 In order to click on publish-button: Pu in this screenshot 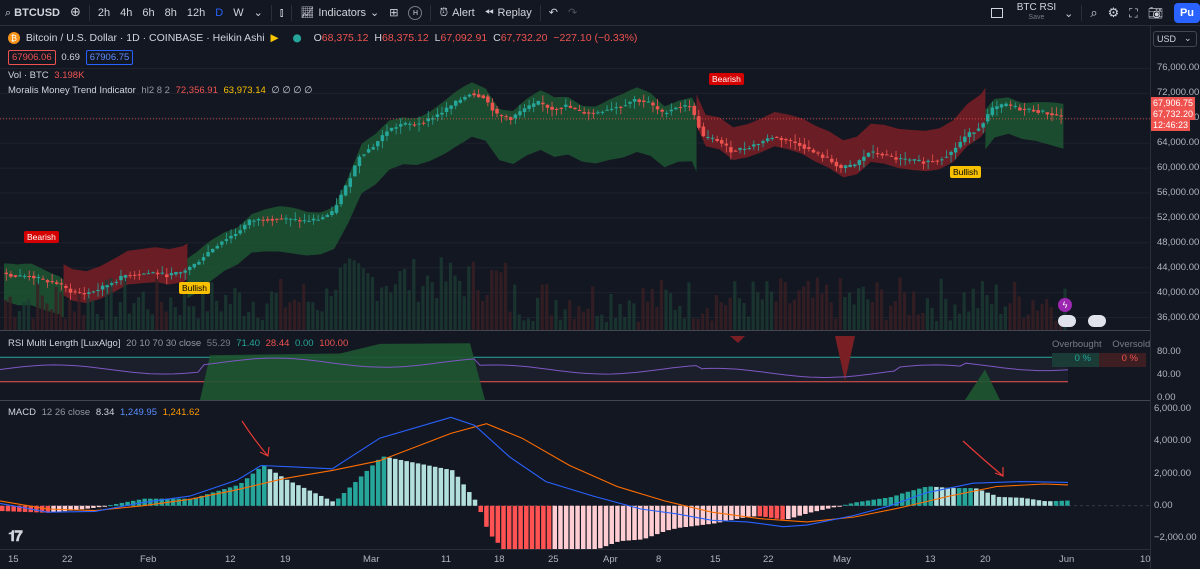, I will do `click(1186, 13)`.